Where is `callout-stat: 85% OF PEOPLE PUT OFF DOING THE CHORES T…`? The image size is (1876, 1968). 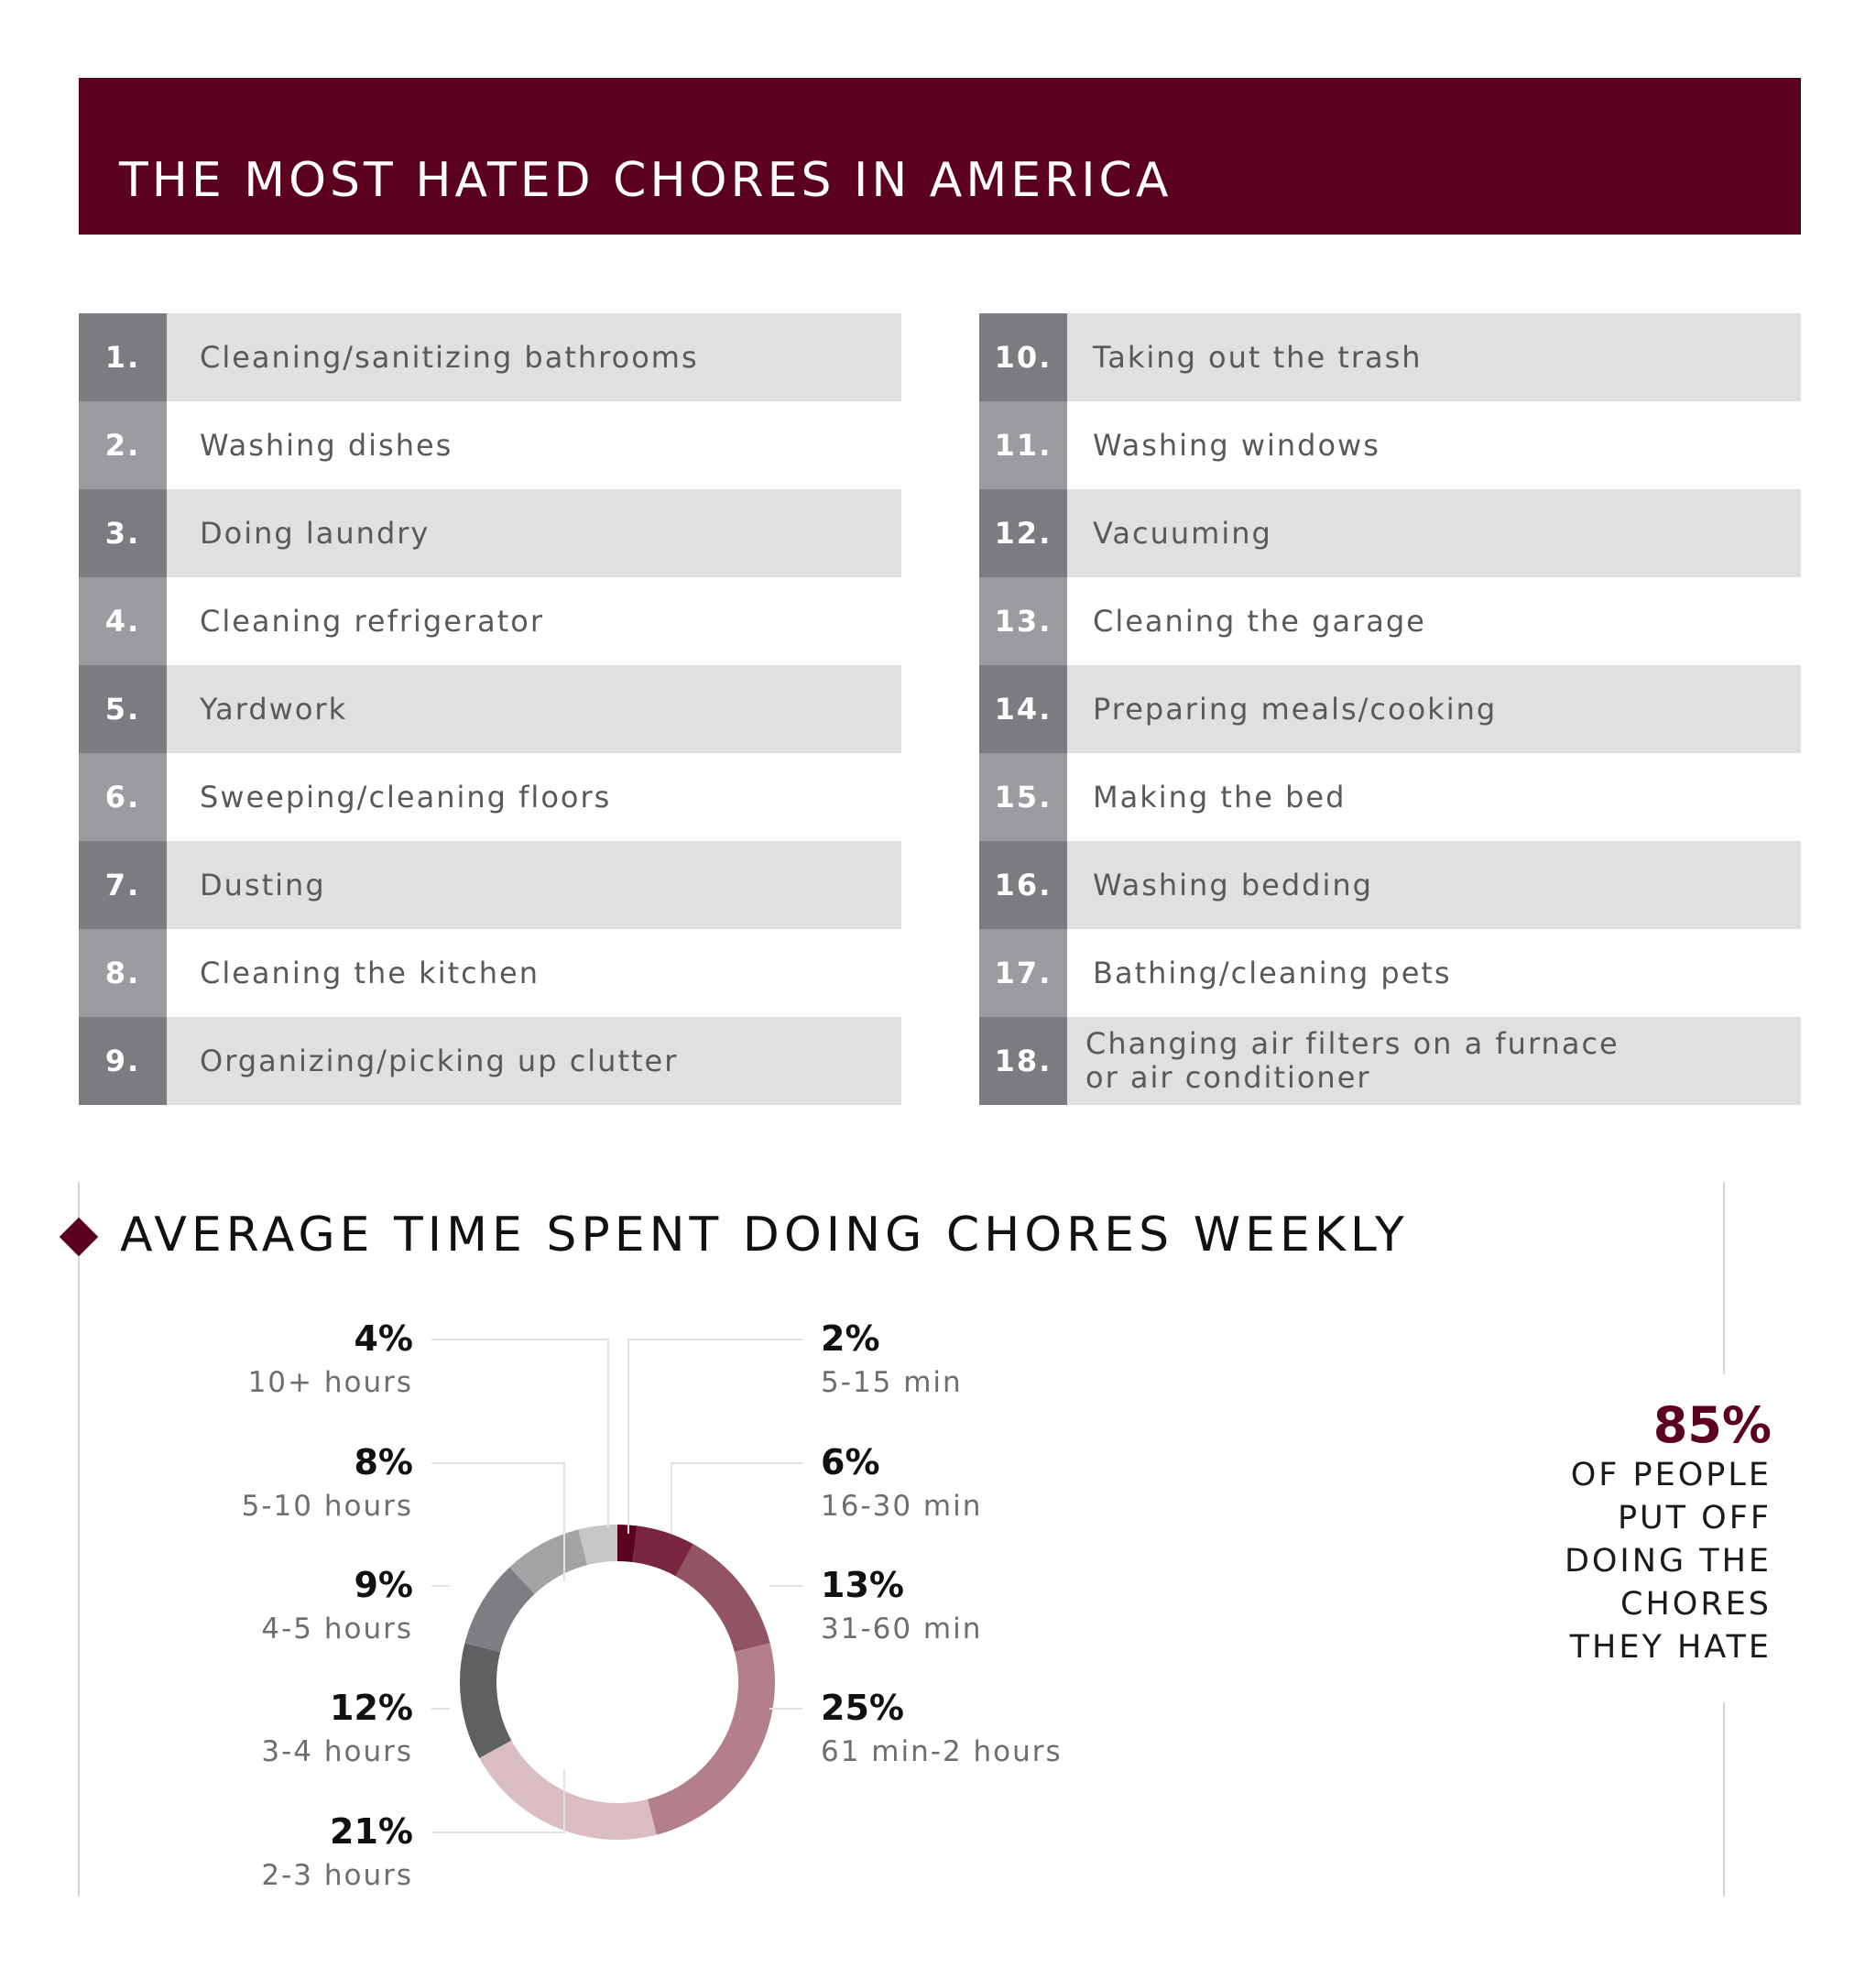
callout-stat: 85% OF PEOPLE PUT OFF DOING THE CHORES T… is located at coordinates (1668, 1533).